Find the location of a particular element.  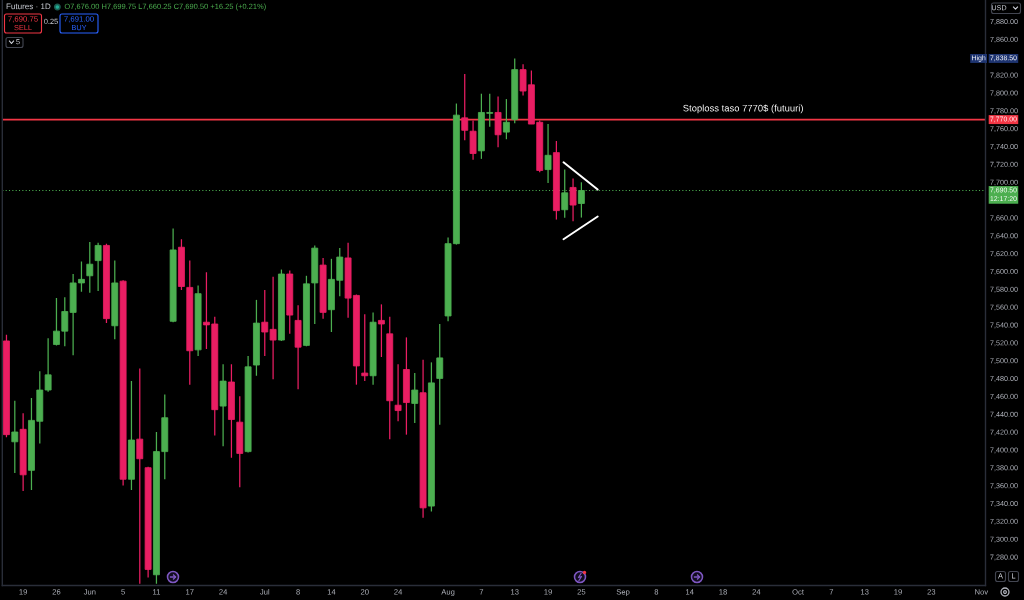

ref-line-label: Stoploss taso 7770$ (futuuri) is located at coordinates (743, 109).